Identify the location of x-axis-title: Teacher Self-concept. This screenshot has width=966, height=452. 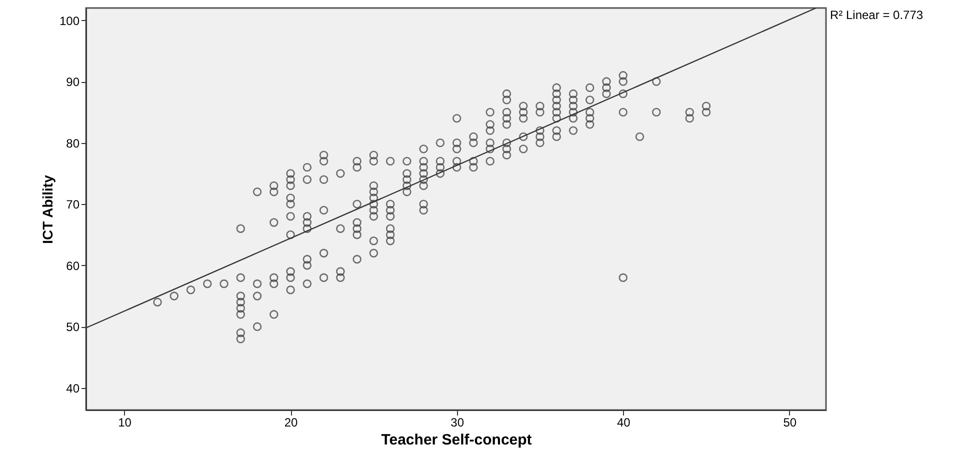
(456, 440).